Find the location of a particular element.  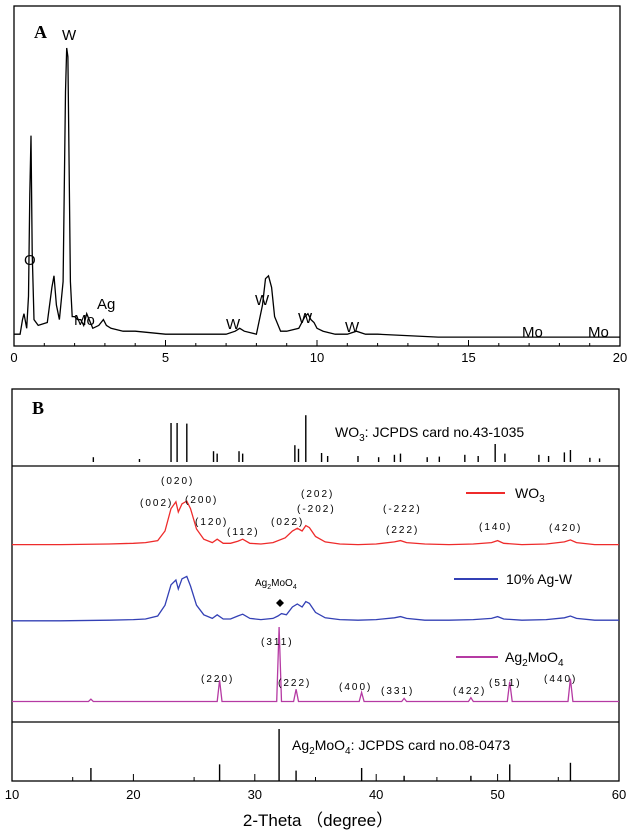

hkl-label: (140) is located at coordinates (495, 527).